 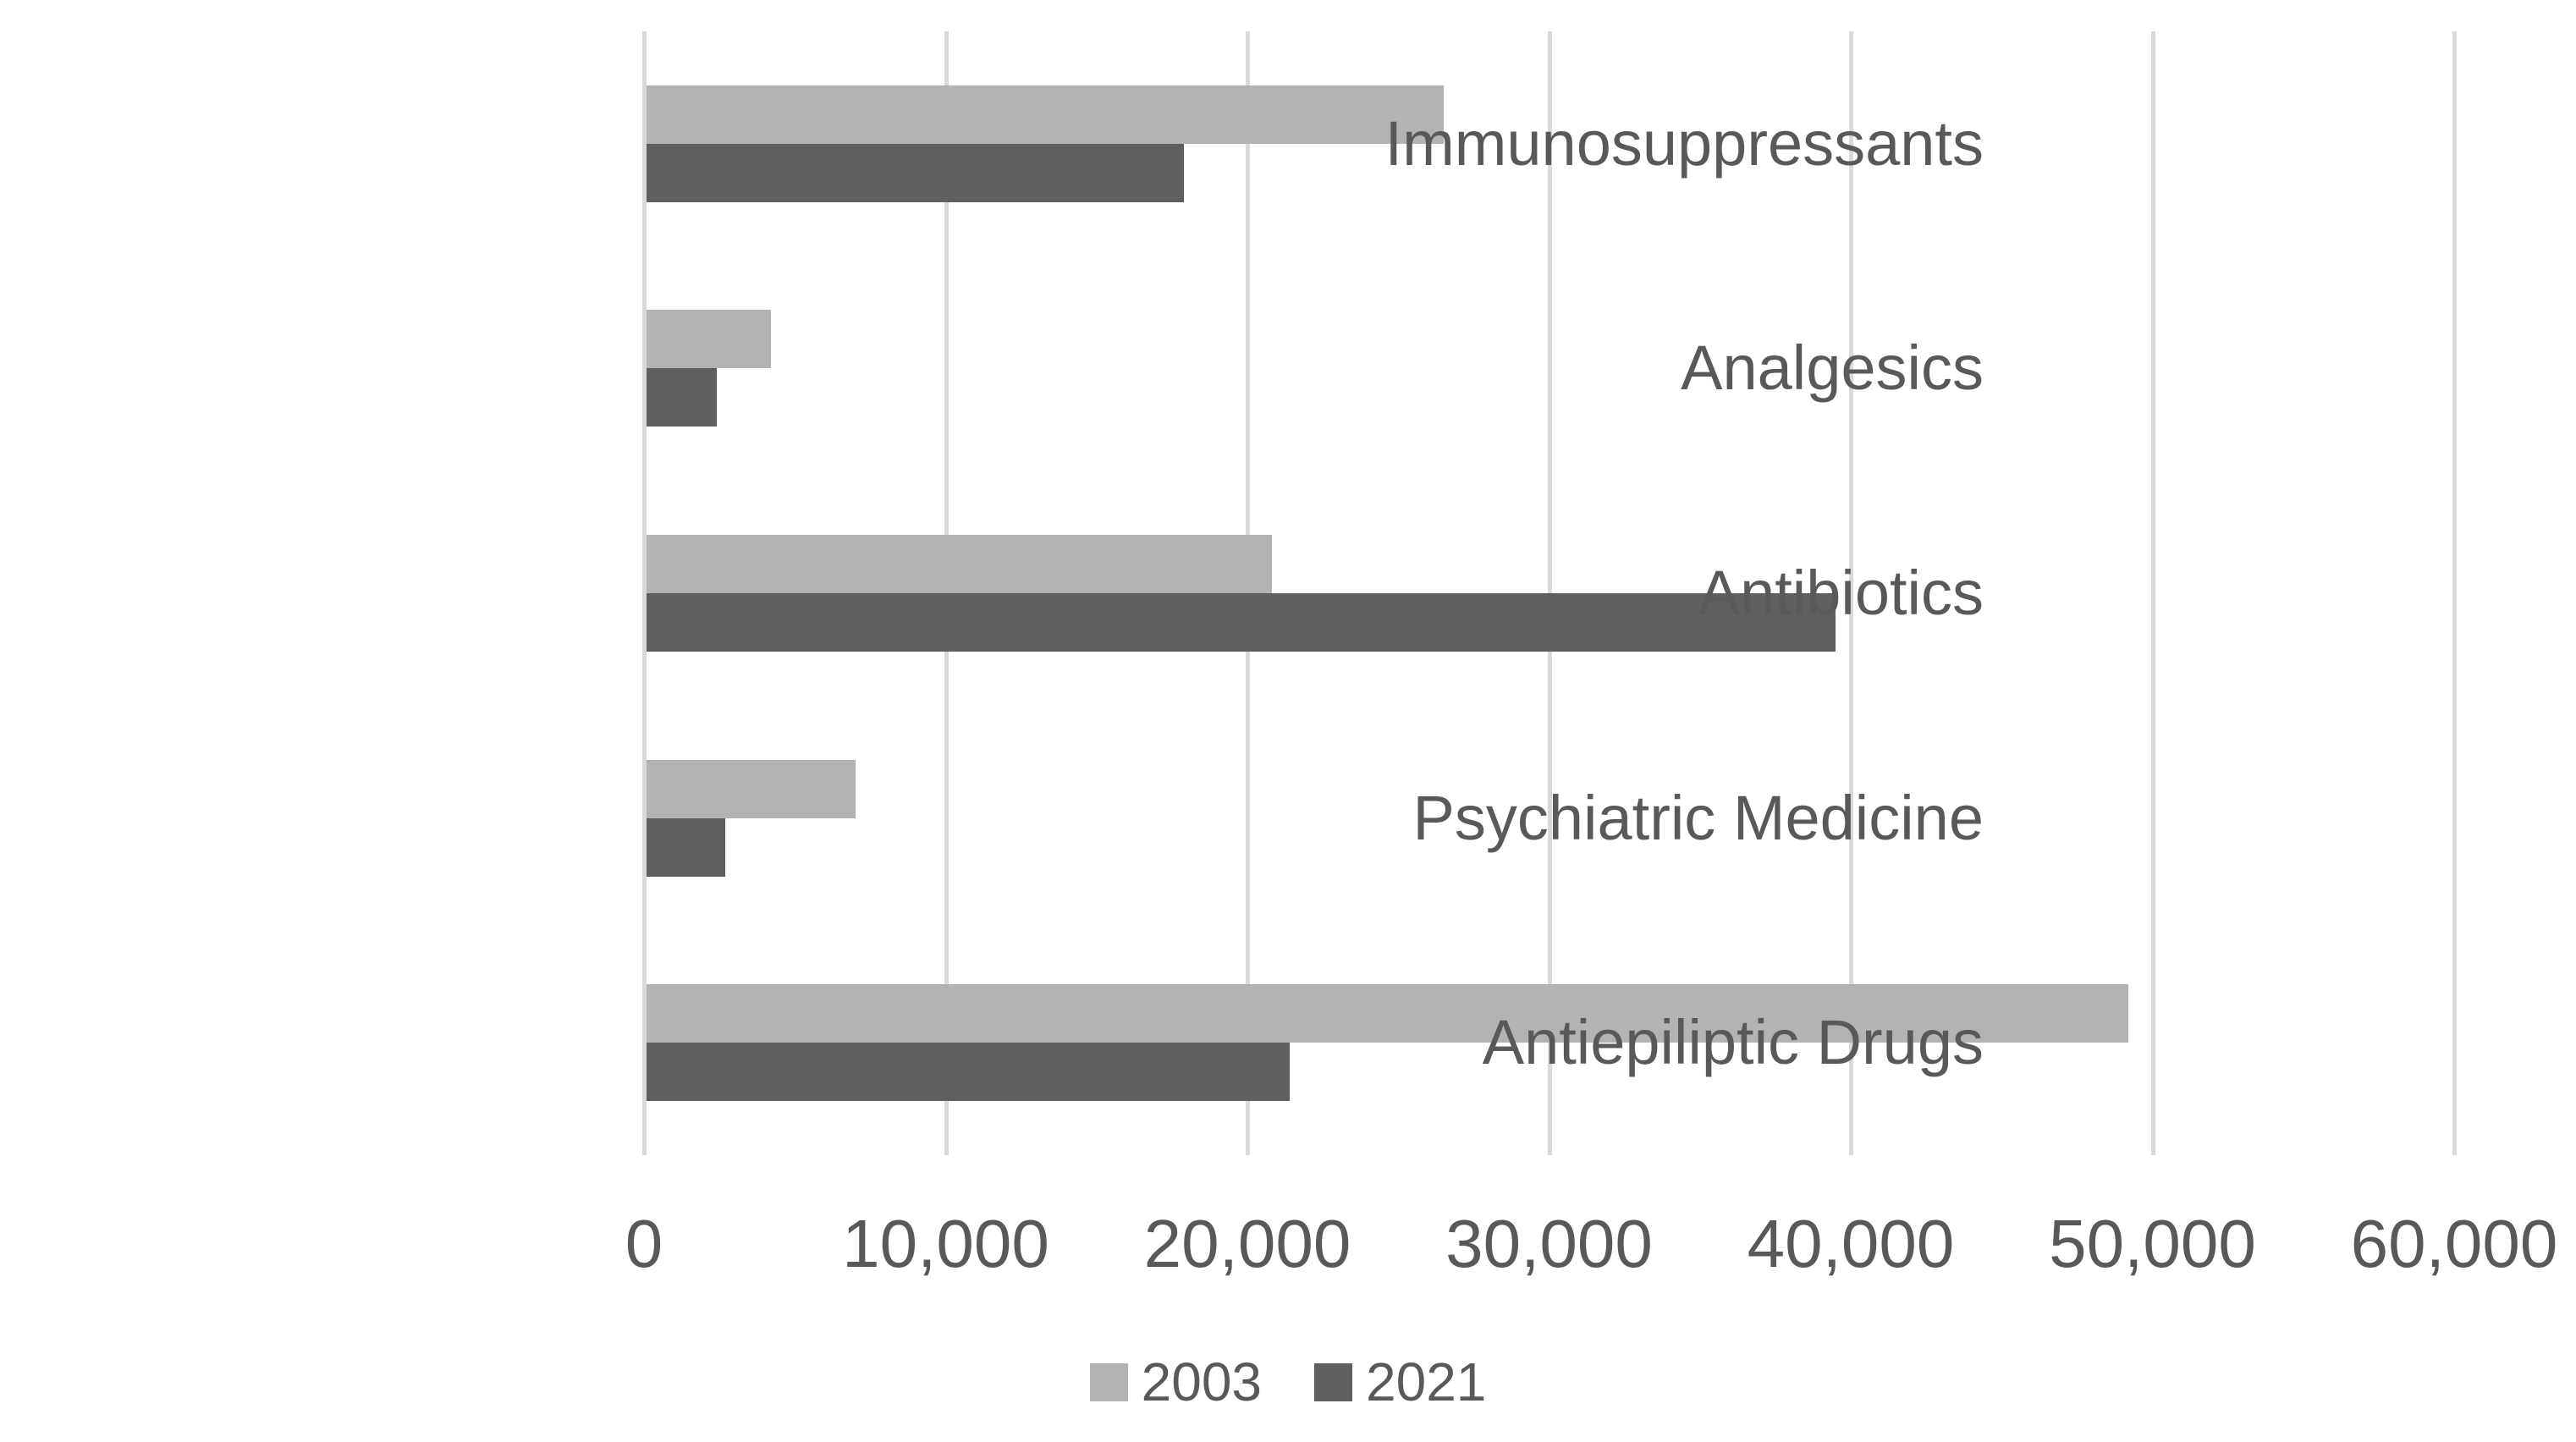 I want to click on bar-2003-immunosuppressants, so click(x=1045, y=114).